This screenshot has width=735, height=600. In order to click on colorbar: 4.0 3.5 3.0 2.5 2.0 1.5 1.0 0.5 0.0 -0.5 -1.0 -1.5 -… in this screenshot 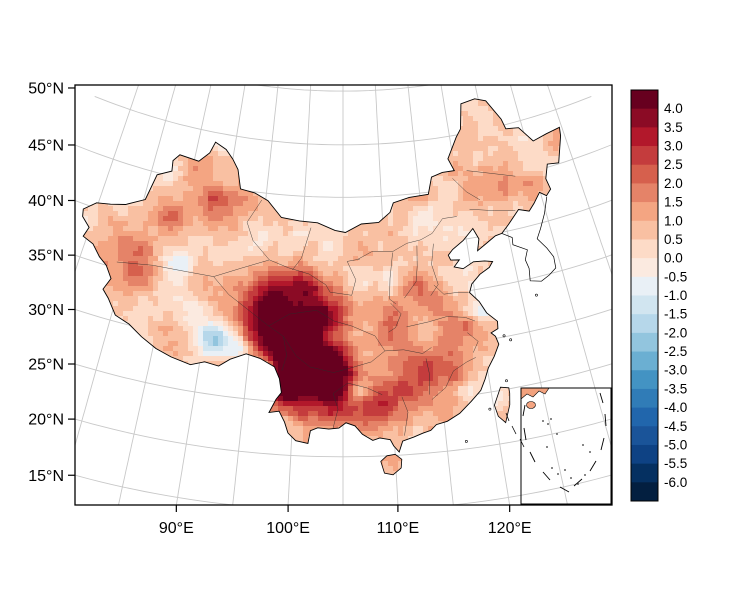, I will do `click(658, 295)`.